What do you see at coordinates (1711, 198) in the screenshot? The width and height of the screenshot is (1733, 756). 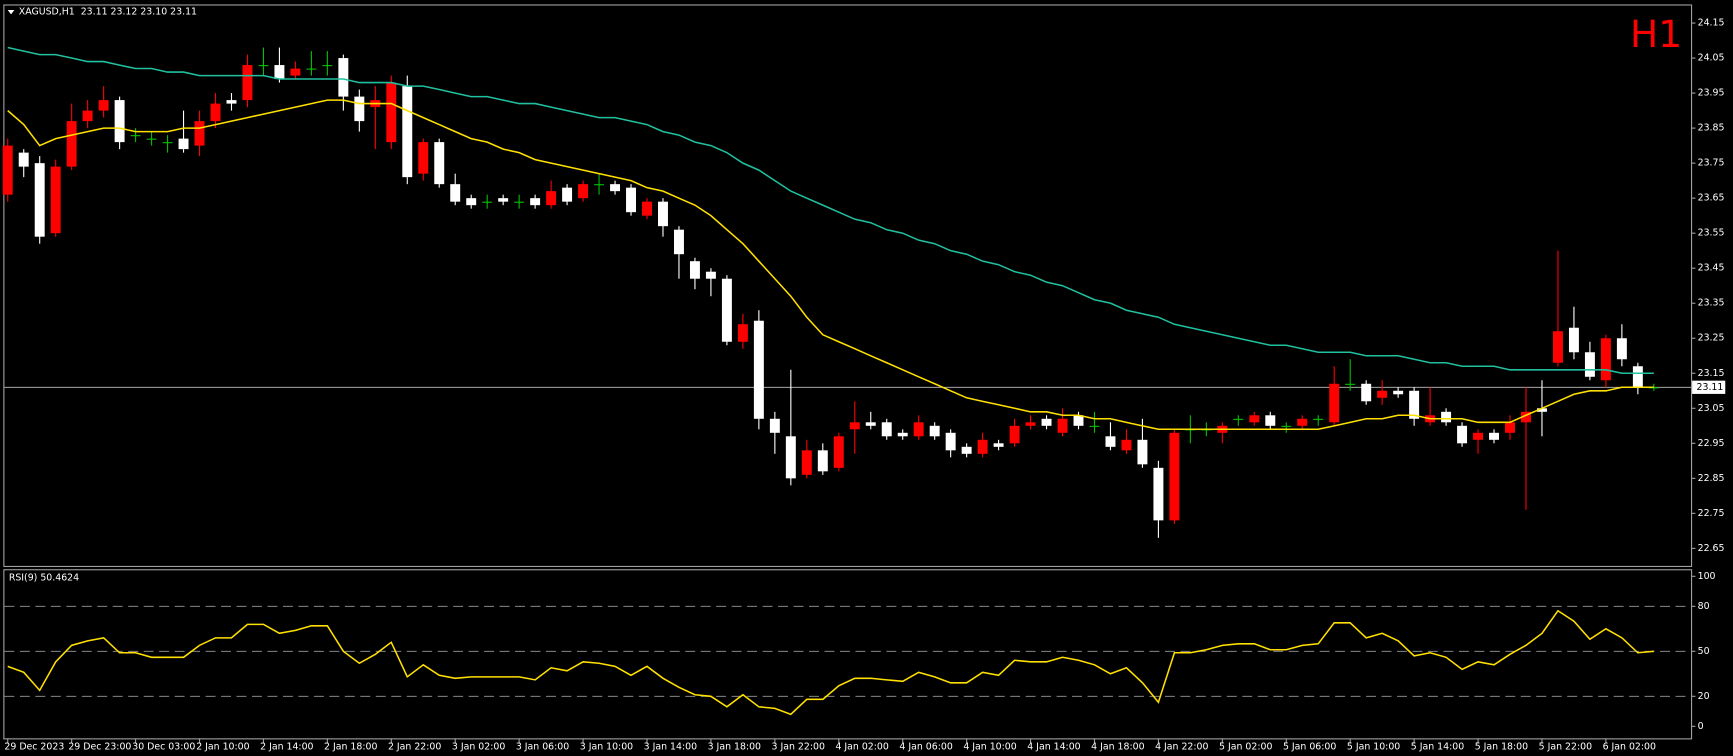 I see `y-tick-label: 23.65` at bounding box center [1711, 198].